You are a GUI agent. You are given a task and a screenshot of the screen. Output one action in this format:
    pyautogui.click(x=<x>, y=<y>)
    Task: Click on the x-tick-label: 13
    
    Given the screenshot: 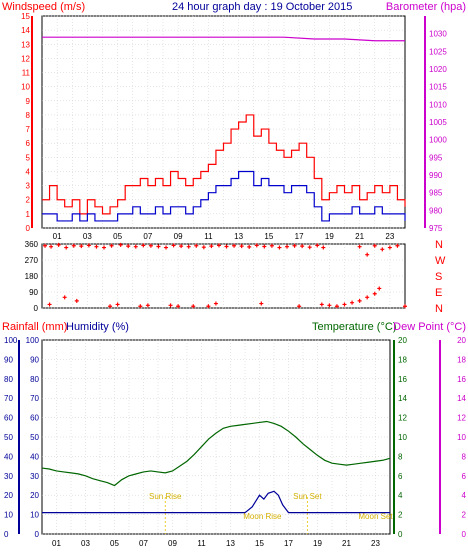 What is the action you would take?
    pyautogui.click(x=238, y=236)
    